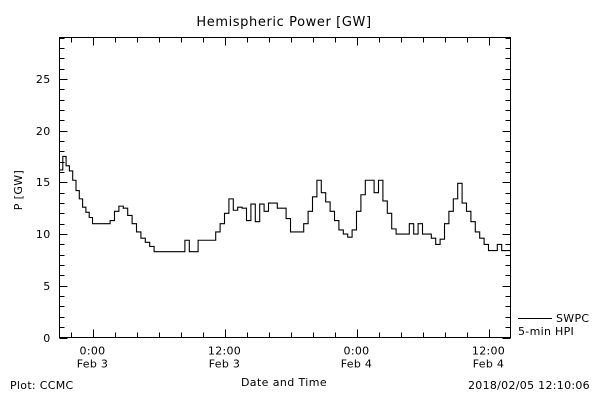 The image size is (600, 400). I want to click on legend-label-name: SWPC, so click(572, 318).